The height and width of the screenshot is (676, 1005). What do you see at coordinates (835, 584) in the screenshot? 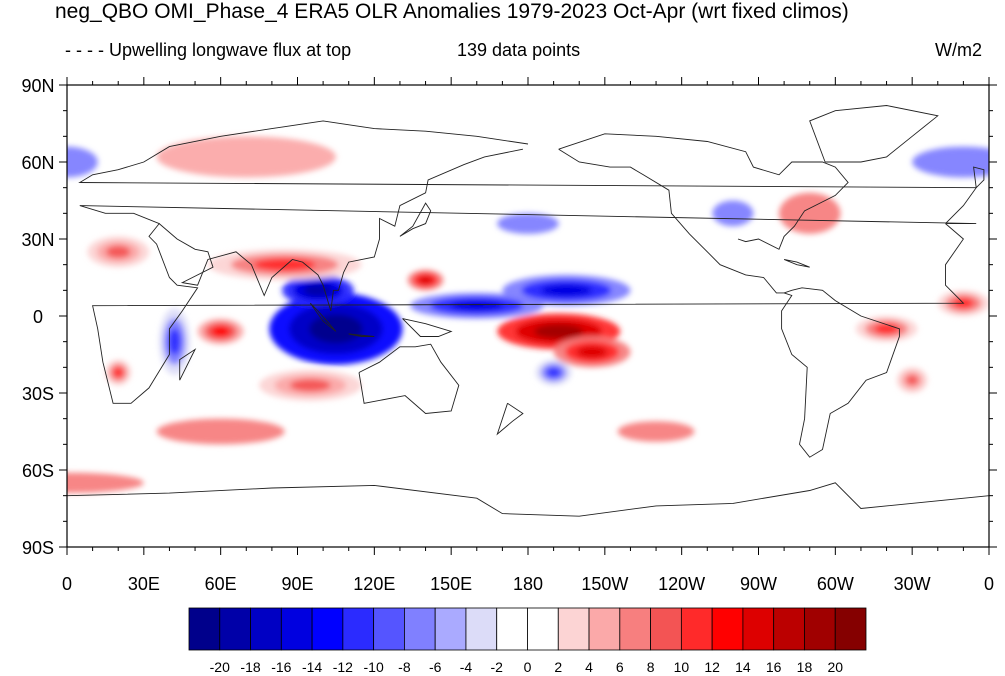
I see `lon-label: 60W` at bounding box center [835, 584].